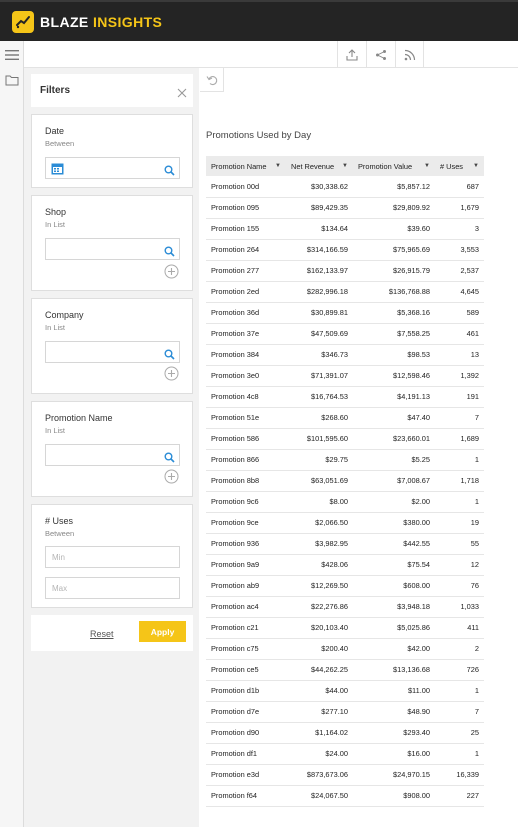 This screenshot has height=827, width=518. Describe the element at coordinates (459, 166) in the screenshot. I see `column-header-uses: # Uses ▼` at that location.